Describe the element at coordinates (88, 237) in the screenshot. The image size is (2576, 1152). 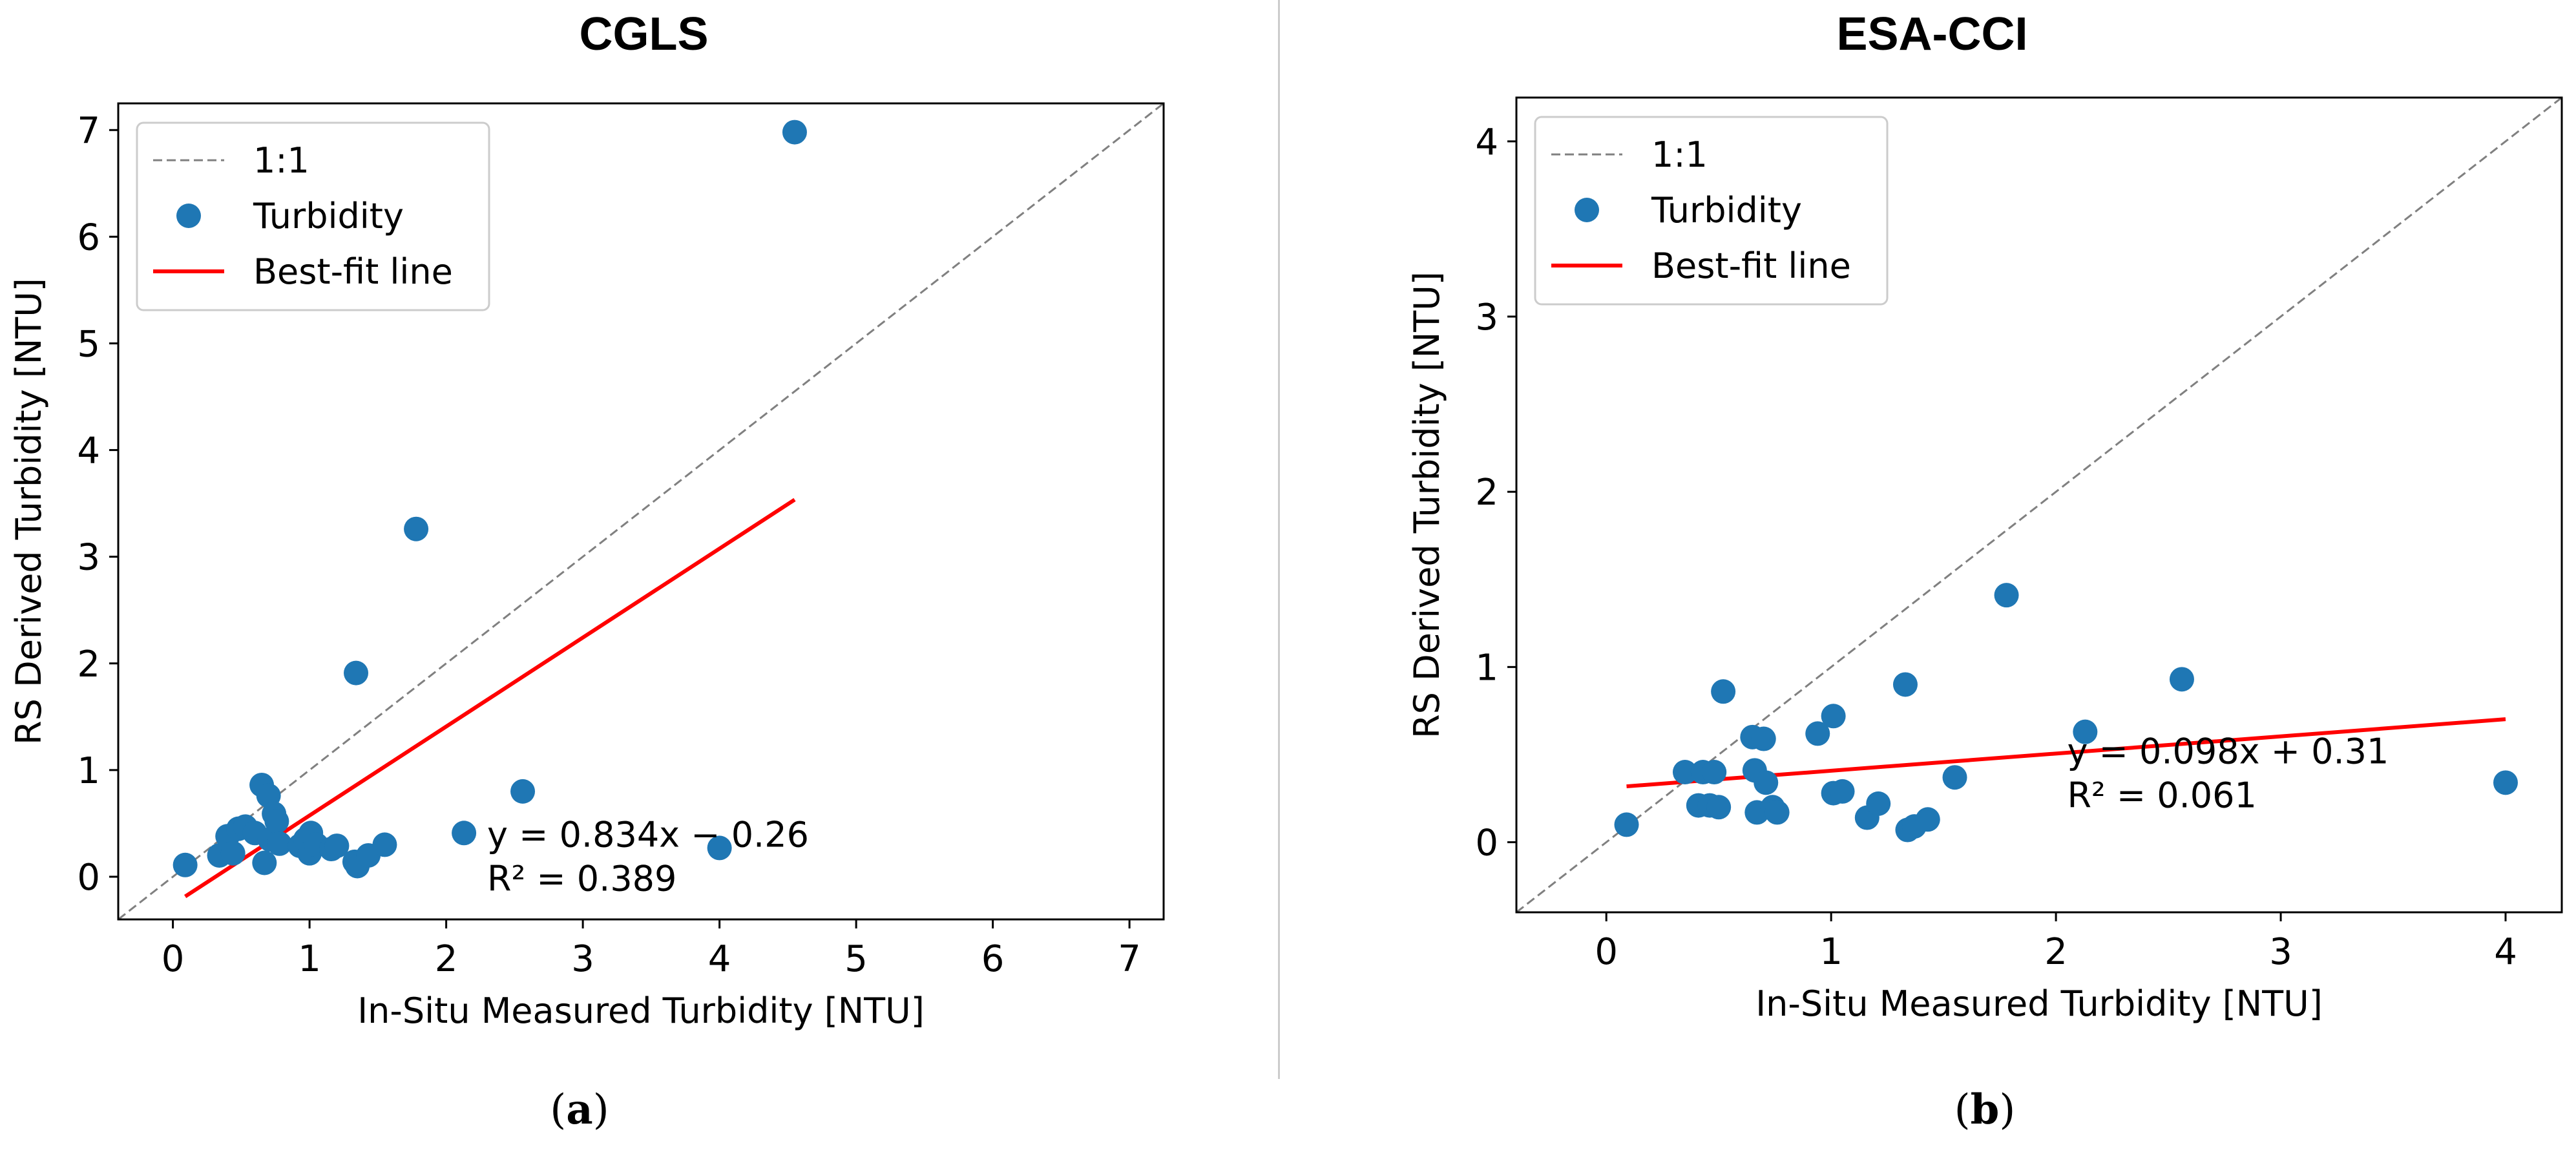
I see `y-tick-label: 6` at that location.